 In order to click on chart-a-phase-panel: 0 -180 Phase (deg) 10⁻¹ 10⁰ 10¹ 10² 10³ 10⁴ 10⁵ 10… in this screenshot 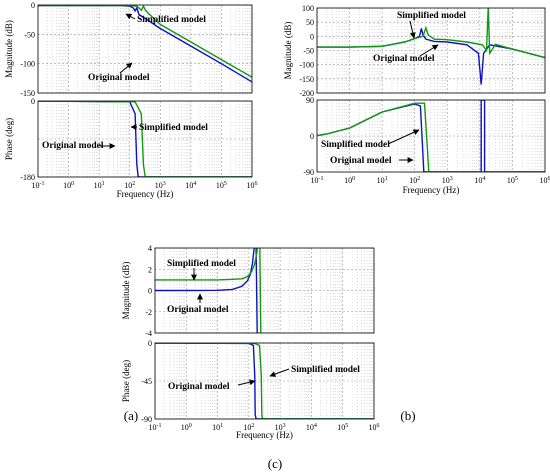, I will do `click(131, 143)`.